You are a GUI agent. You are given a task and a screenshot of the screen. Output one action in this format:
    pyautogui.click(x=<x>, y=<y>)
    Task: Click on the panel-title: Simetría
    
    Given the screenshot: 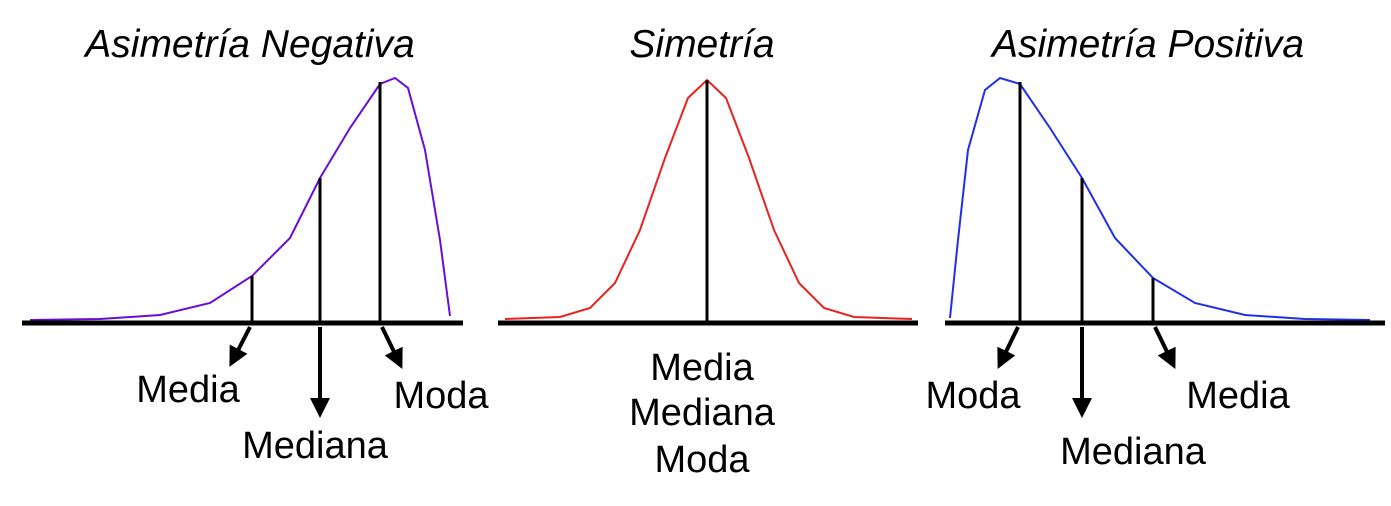 What is the action you would take?
    pyautogui.click(x=701, y=44)
    